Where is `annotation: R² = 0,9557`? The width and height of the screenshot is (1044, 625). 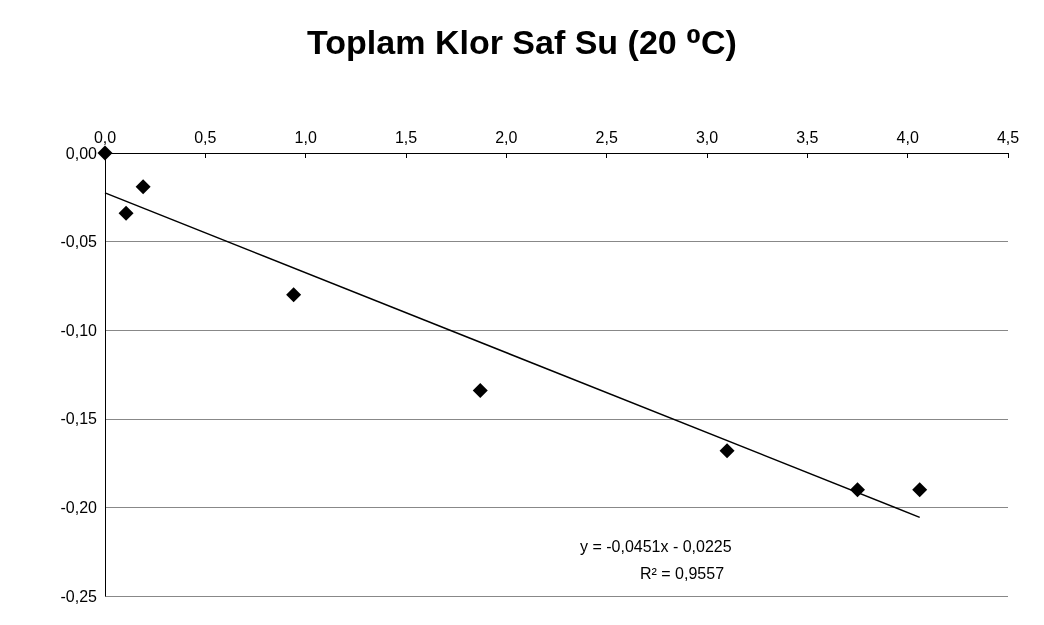 annotation: R² = 0,9557 is located at coordinates (682, 573).